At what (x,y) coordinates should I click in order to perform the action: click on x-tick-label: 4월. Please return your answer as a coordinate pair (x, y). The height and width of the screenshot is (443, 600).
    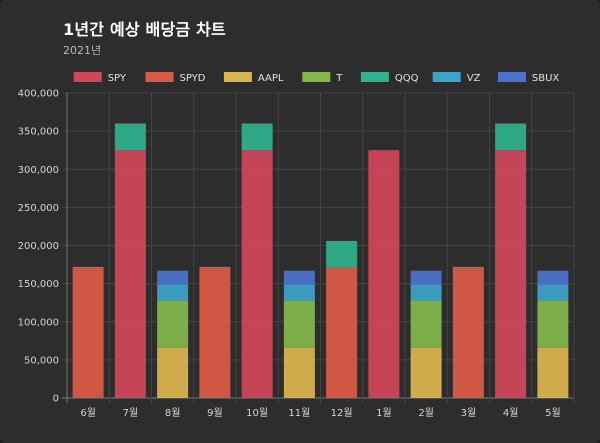
    Looking at the image, I should click on (511, 413).